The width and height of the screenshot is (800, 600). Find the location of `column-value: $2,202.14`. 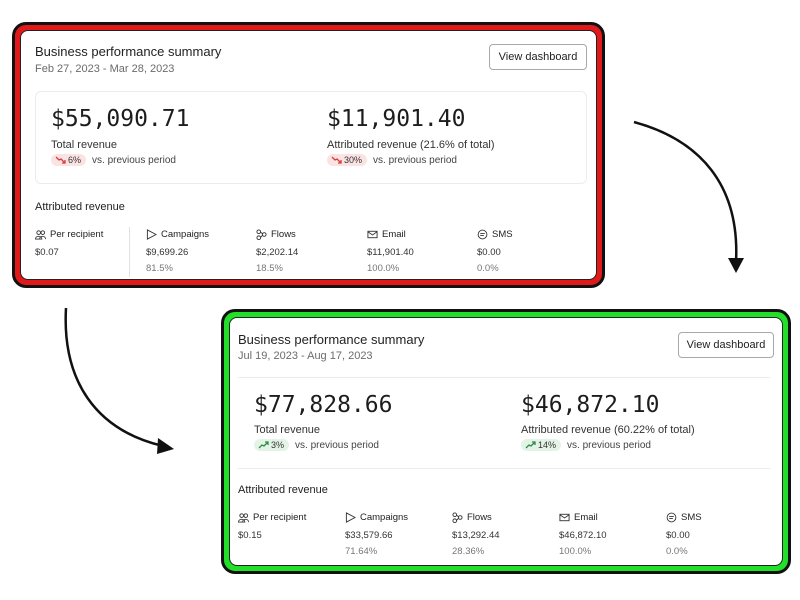

column-value: $2,202.14 is located at coordinates (277, 252).